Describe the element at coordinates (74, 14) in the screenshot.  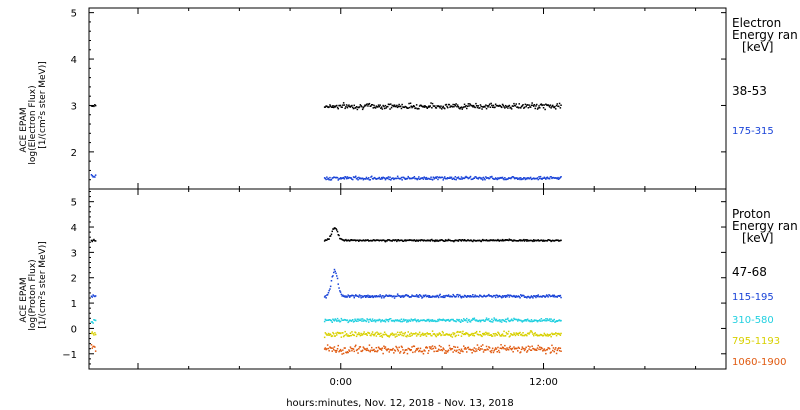
I see `y-tick-label: 5` at that location.